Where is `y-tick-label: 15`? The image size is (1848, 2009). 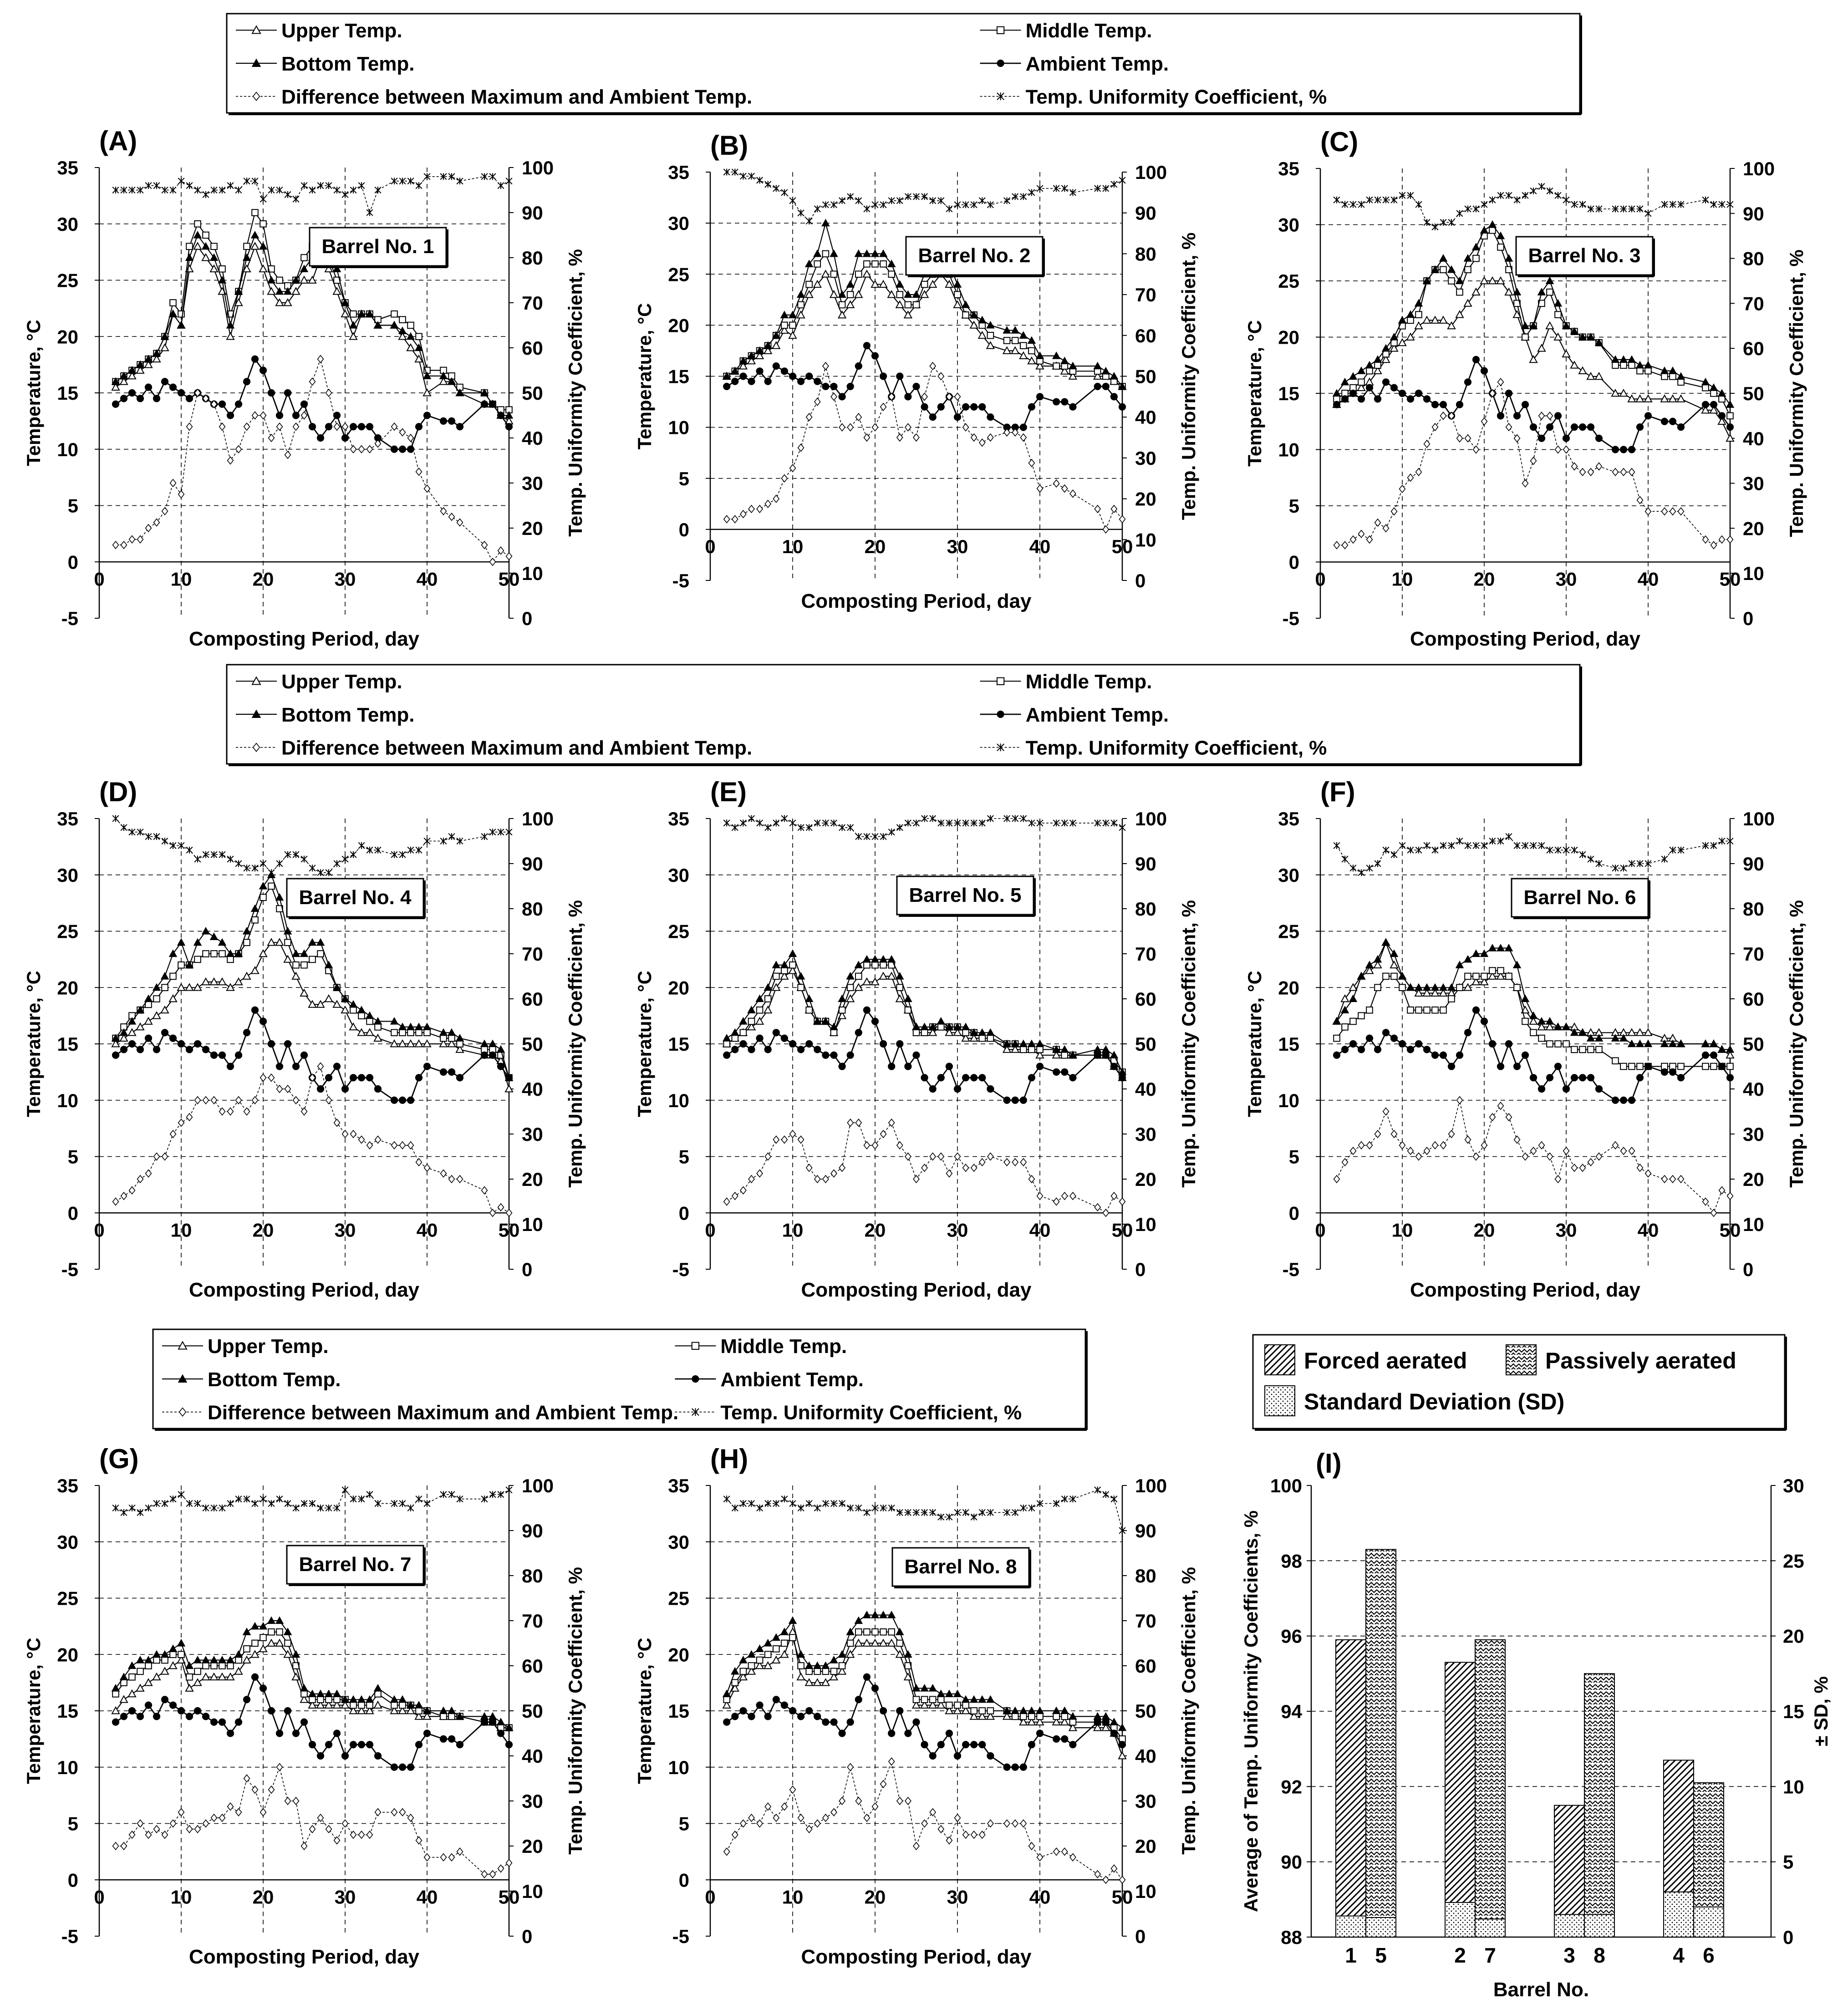 y-tick-label: 15 is located at coordinates (1289, 393).